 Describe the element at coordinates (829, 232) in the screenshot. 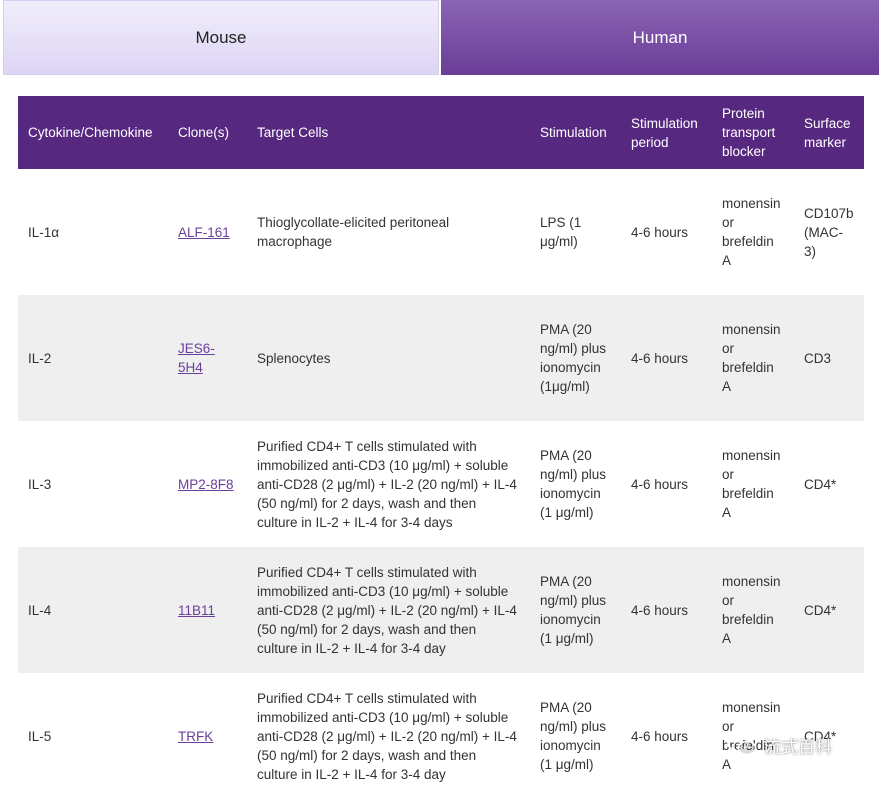

I see `cell-marker: CD107b (MAC-3)` at that location.